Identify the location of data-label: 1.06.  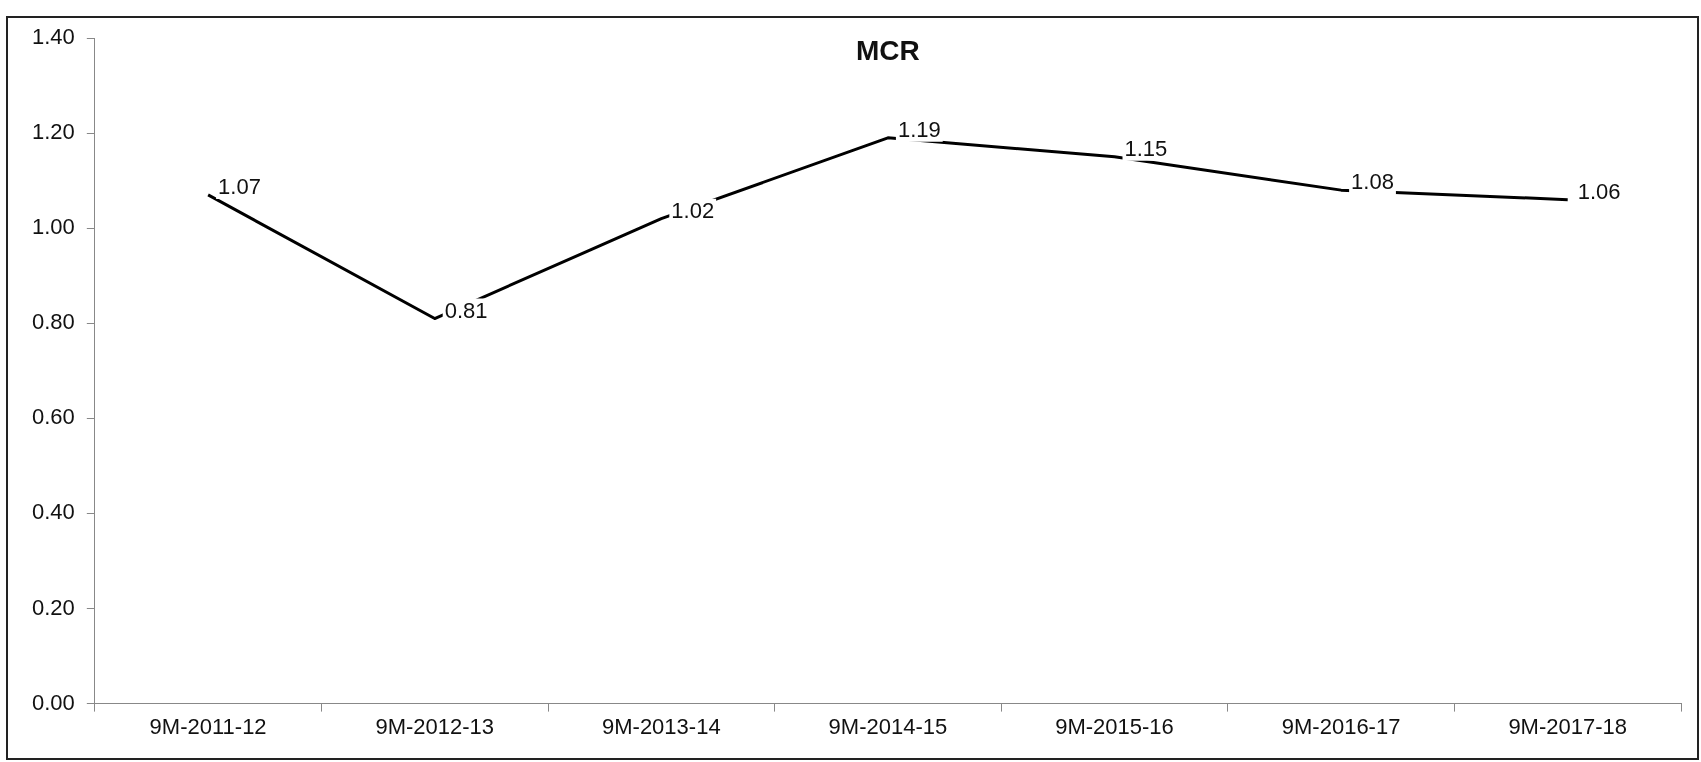
(1599, 191).